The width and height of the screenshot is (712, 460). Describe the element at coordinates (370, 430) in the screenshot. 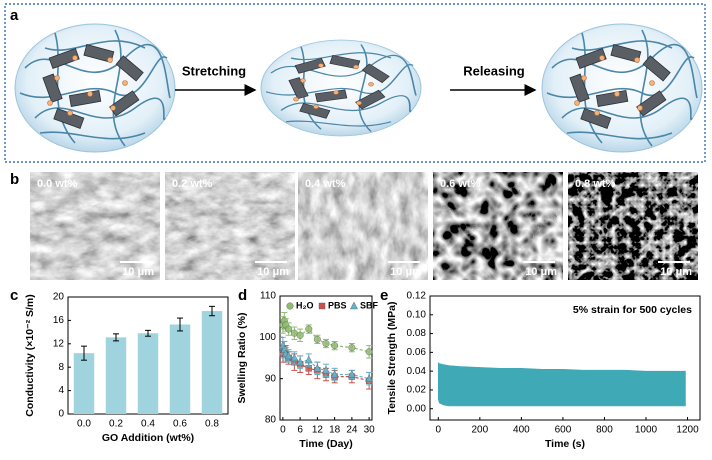

I see `x-tick-label: 30` at that location.